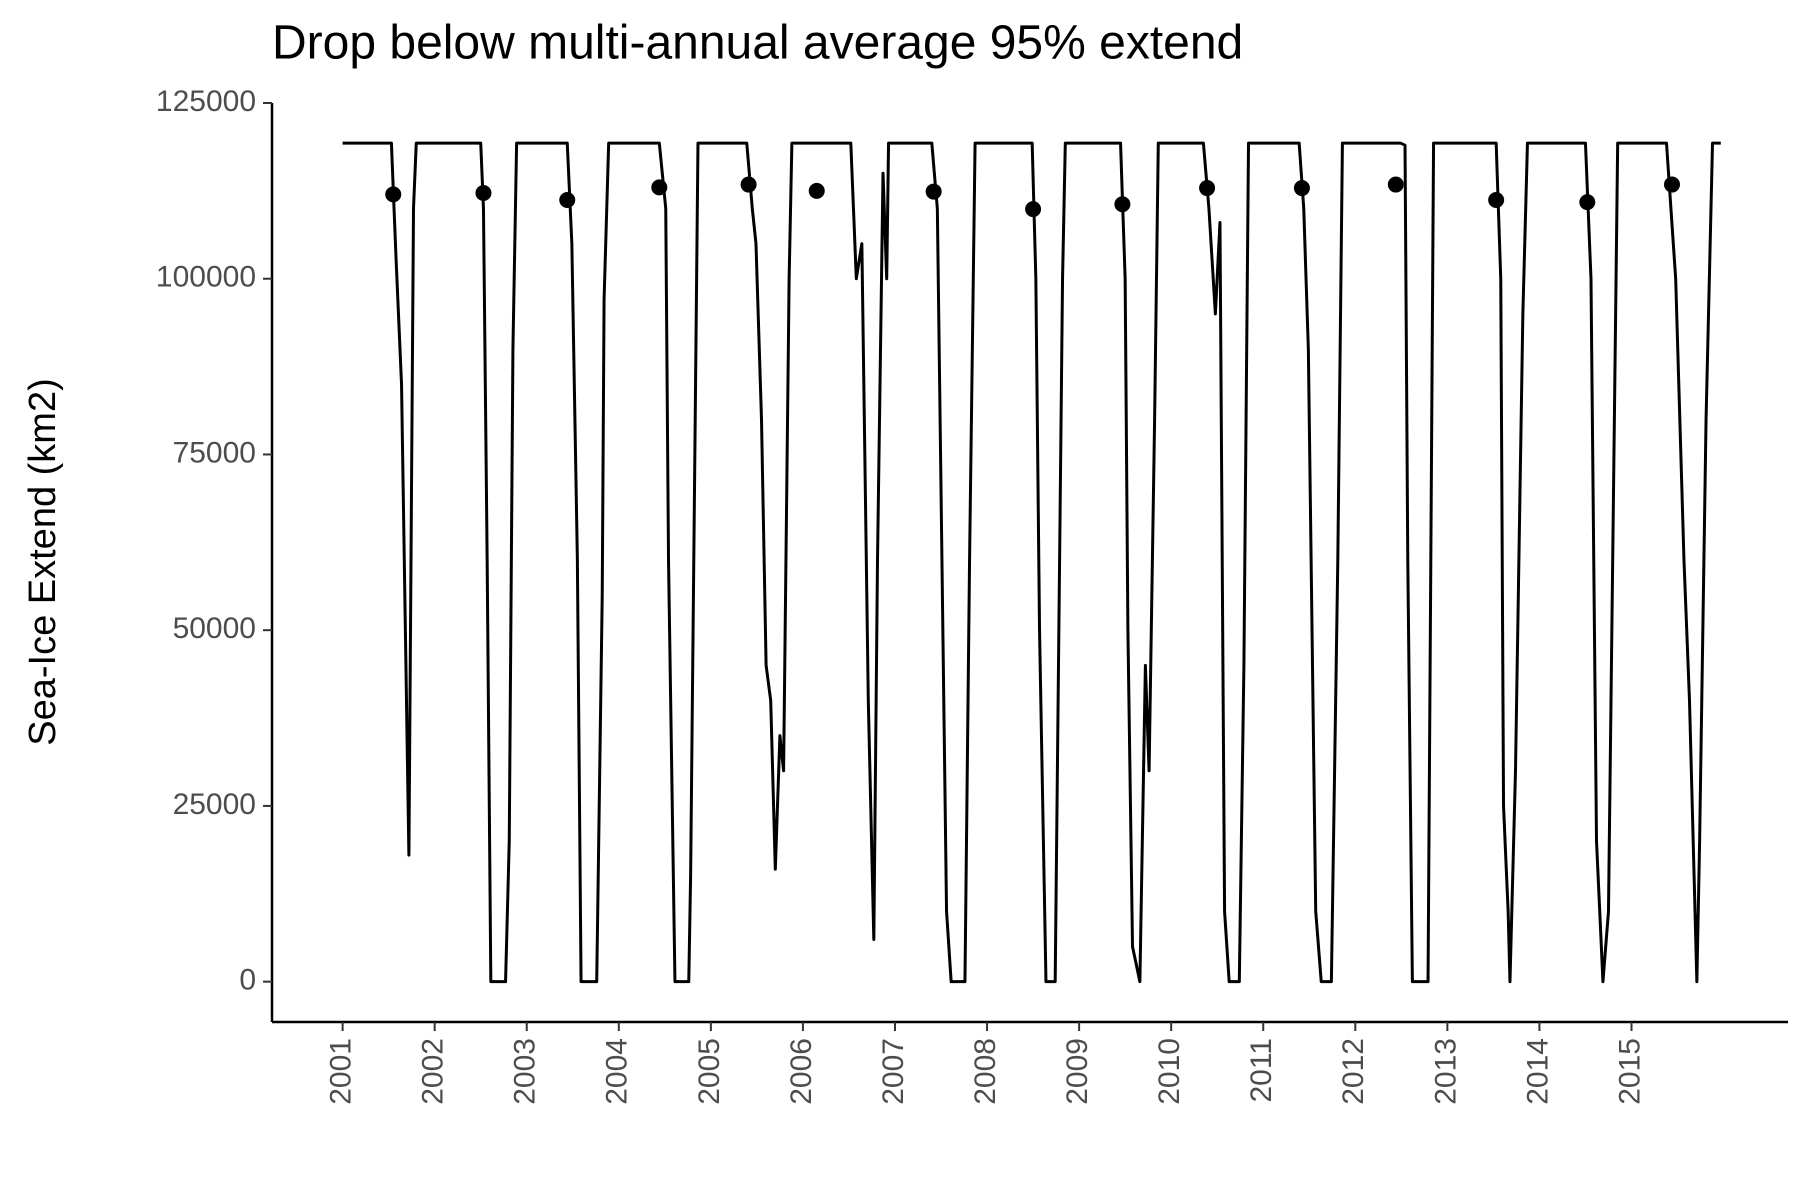 Image resolution: width=1800 pixels, height=1200 pixels. I want to click on x-tick-label: 2007, so click(893, 1071).